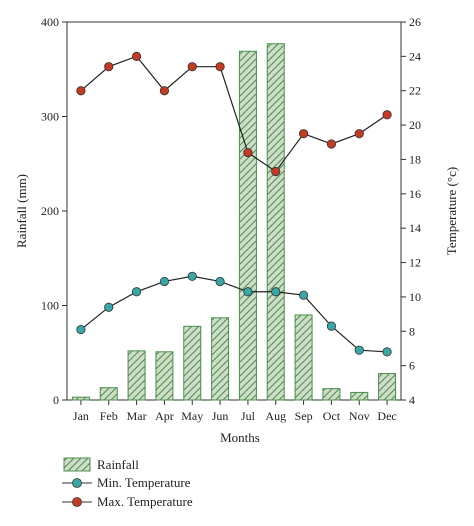 The image size is (474, 526). Describe the element at coordinates (415, 56) in the screenshot. I see `y2-tick-label: 24` at that location.